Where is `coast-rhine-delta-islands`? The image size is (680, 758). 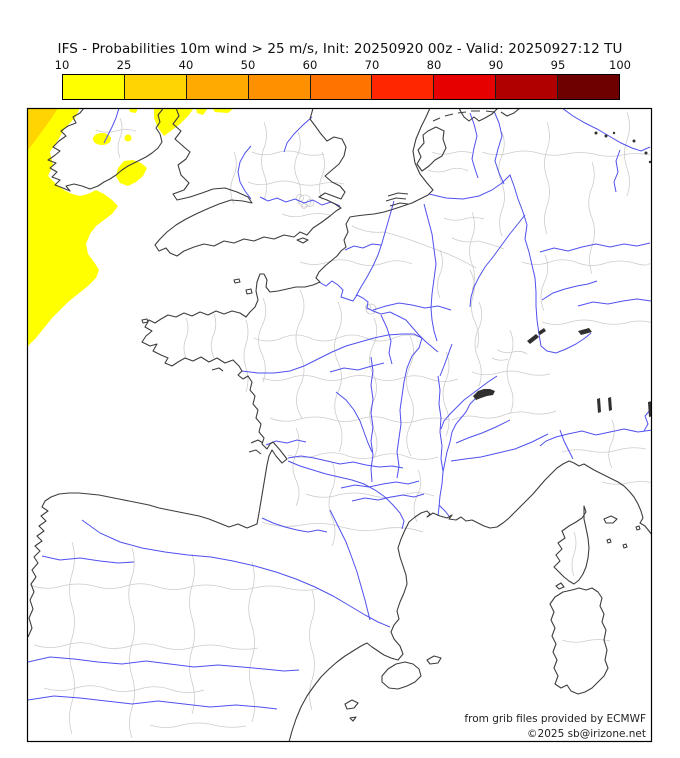
coast-rhine-delta-islands is located at coordinates (397, 199).